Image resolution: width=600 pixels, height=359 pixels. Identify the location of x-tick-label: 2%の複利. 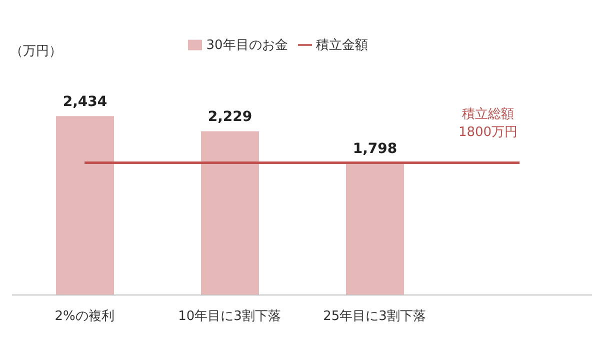
(84, 316).